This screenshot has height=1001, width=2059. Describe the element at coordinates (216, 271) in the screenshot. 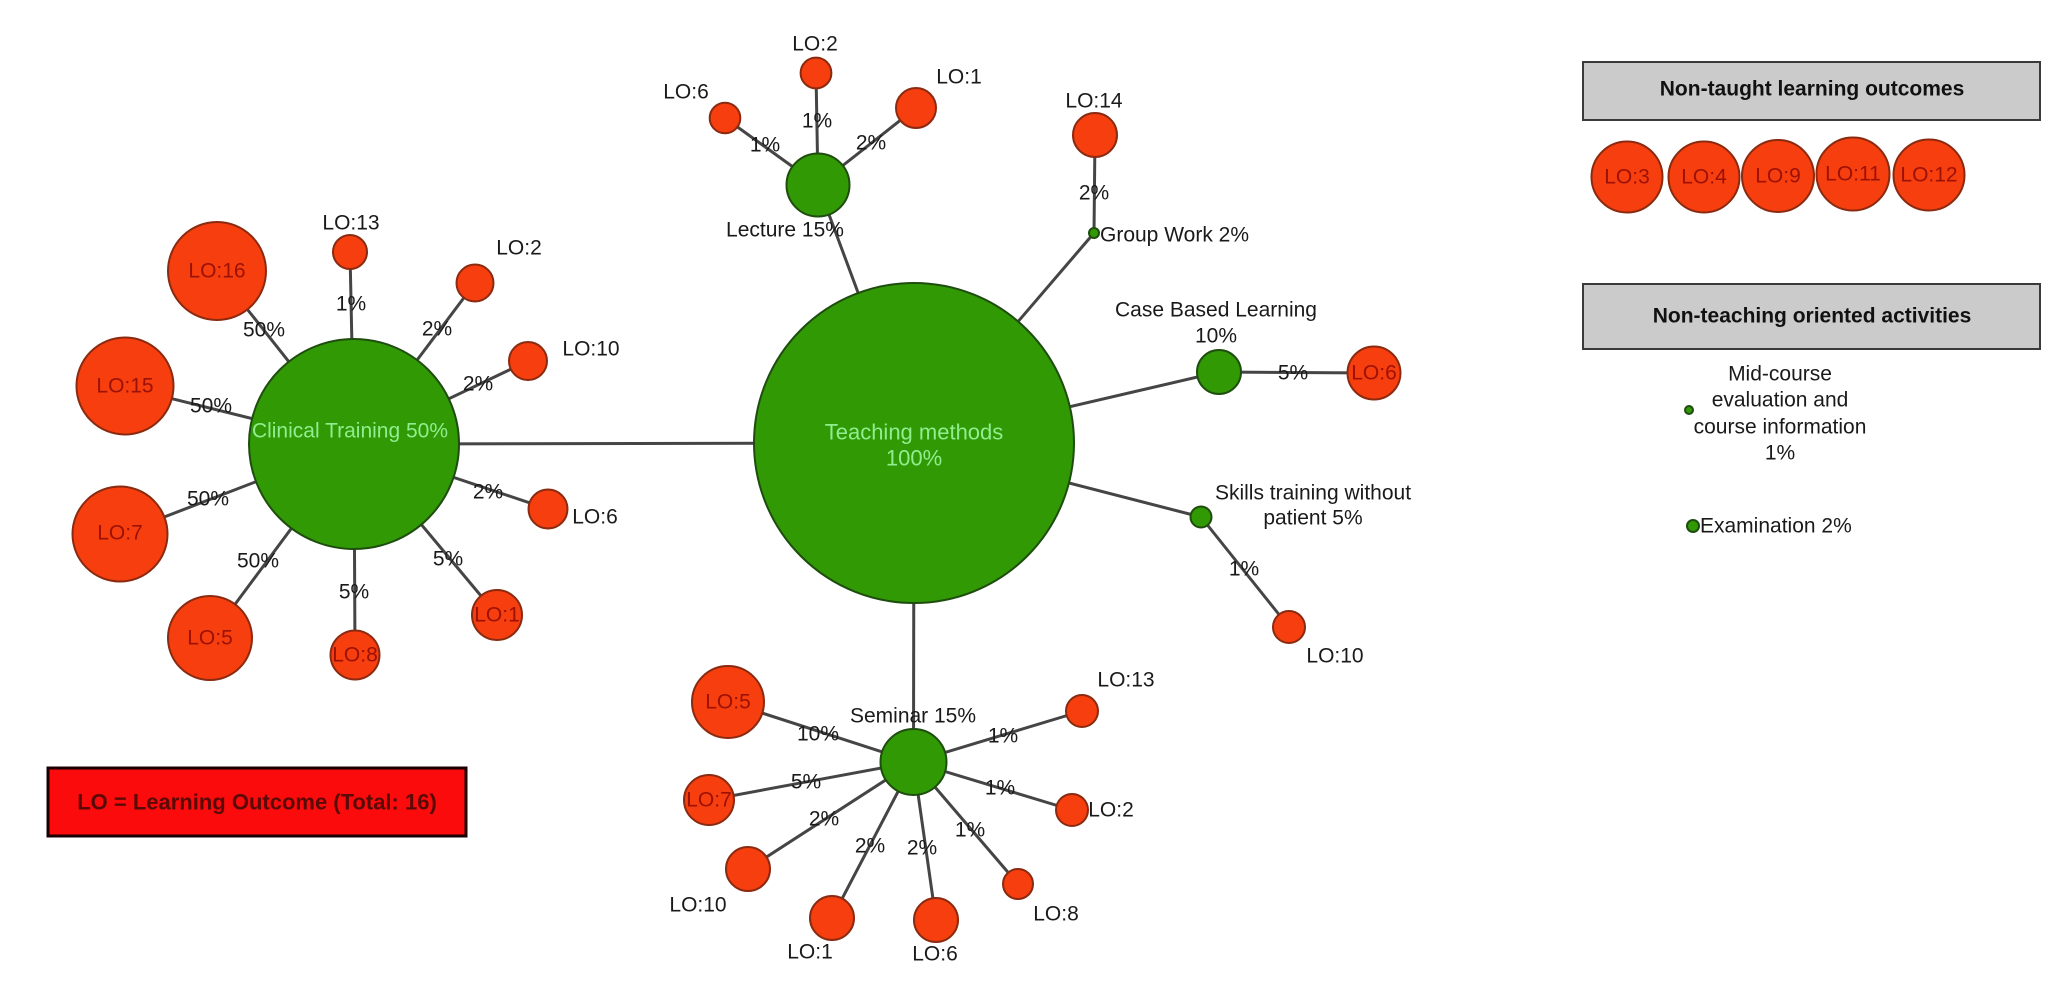

I see `svg-text: LO:16` at that location.